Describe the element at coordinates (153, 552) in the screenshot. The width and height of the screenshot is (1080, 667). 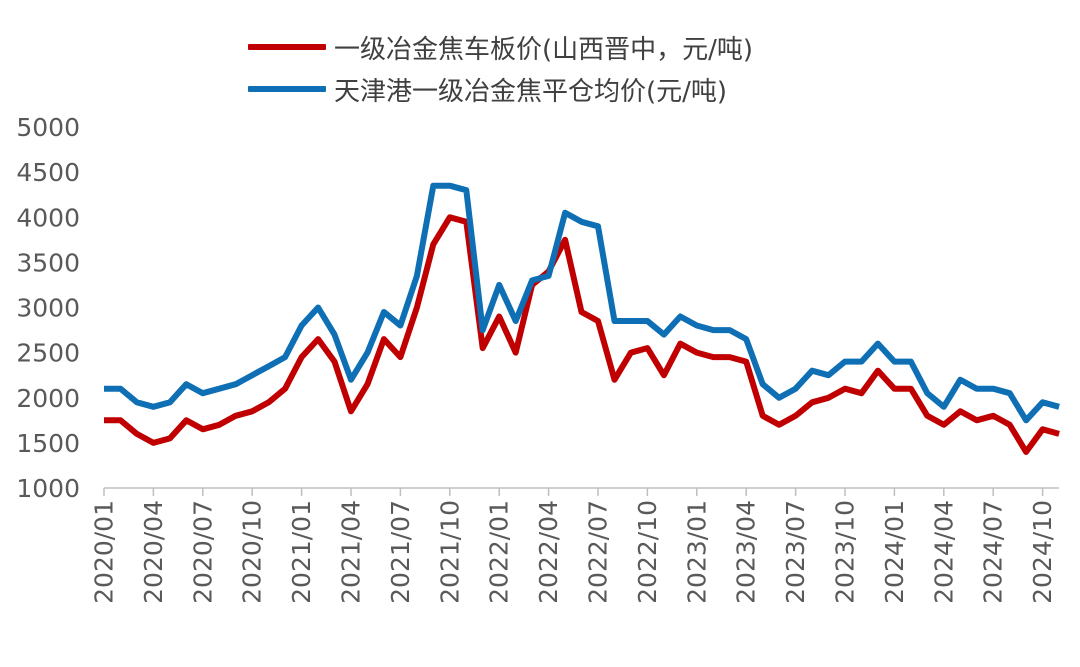
I see `x-tick-label: 2020/04` at that location.